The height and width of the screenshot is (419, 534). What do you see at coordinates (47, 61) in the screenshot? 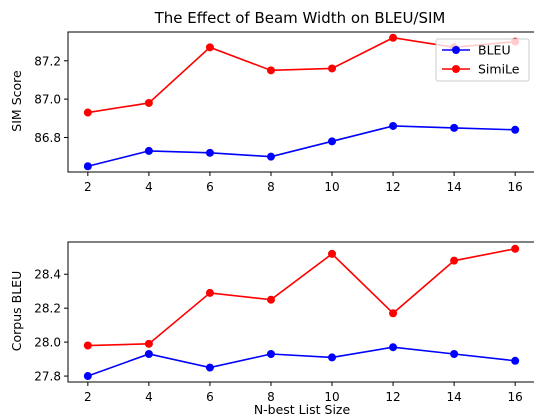
I see `top-y-tick-label: 87.2` at bounding box center [47, 61].